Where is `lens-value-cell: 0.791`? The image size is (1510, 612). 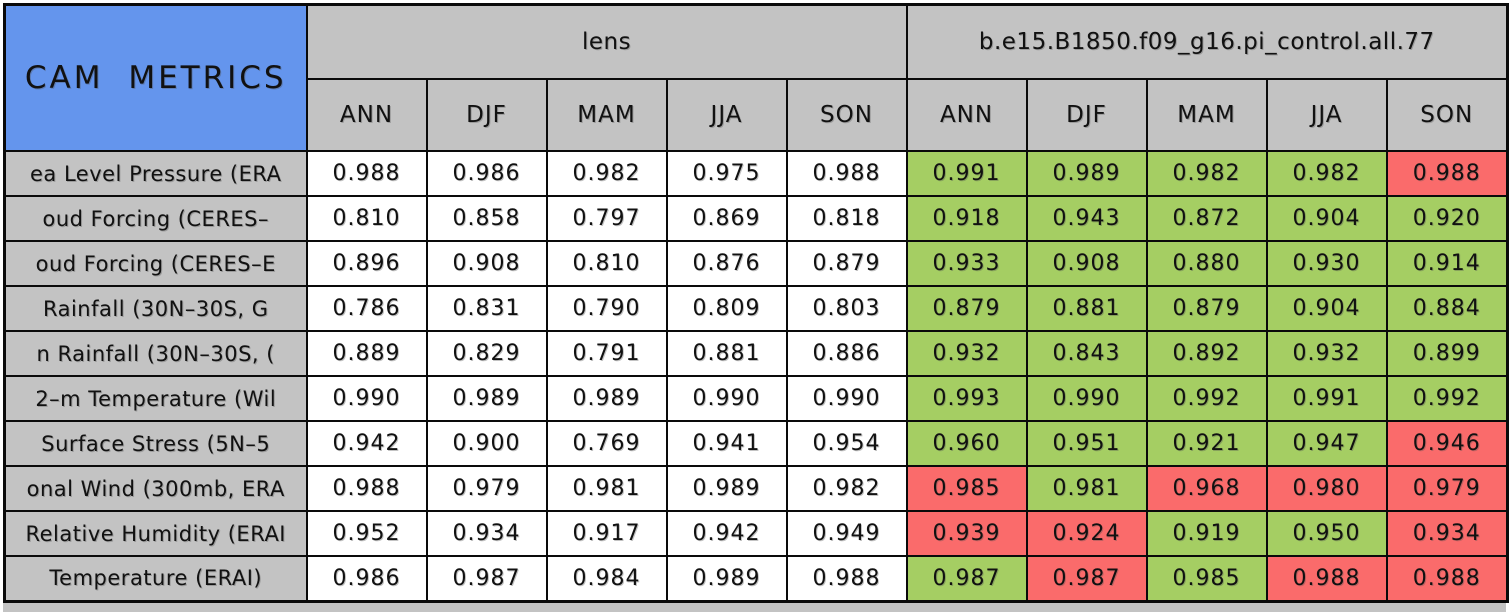
lens-value-cell: 0.791 is located at coordinates (606, 353).